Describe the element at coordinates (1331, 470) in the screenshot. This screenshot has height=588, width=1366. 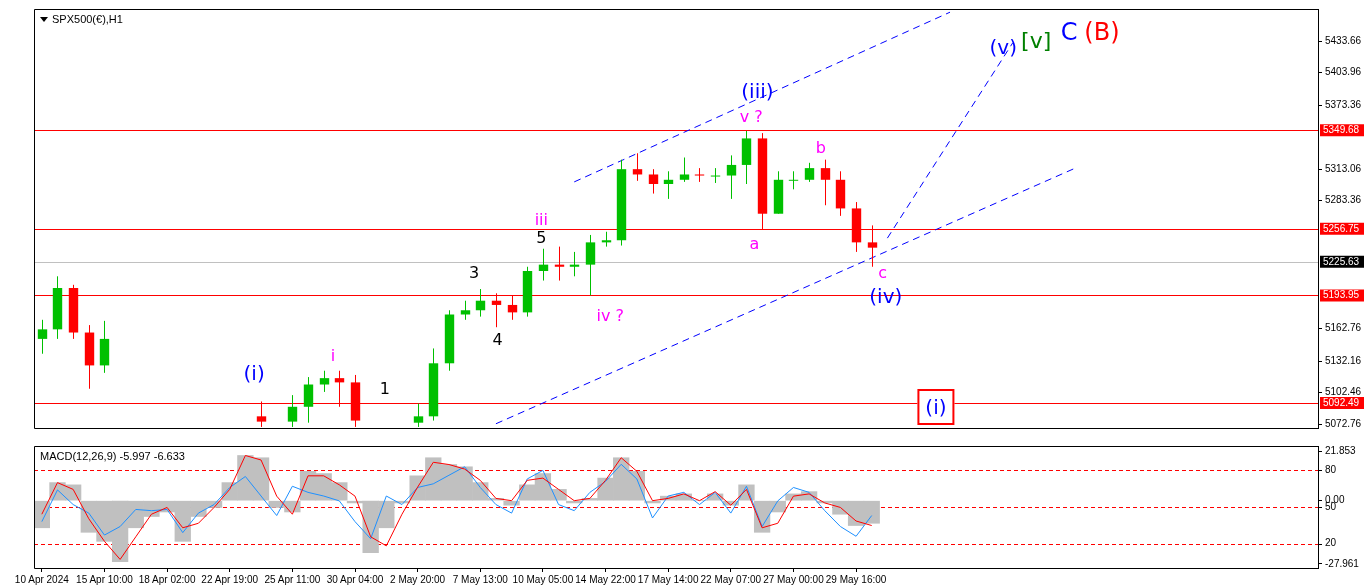
I see `y2-tick-label: 80` at that location.